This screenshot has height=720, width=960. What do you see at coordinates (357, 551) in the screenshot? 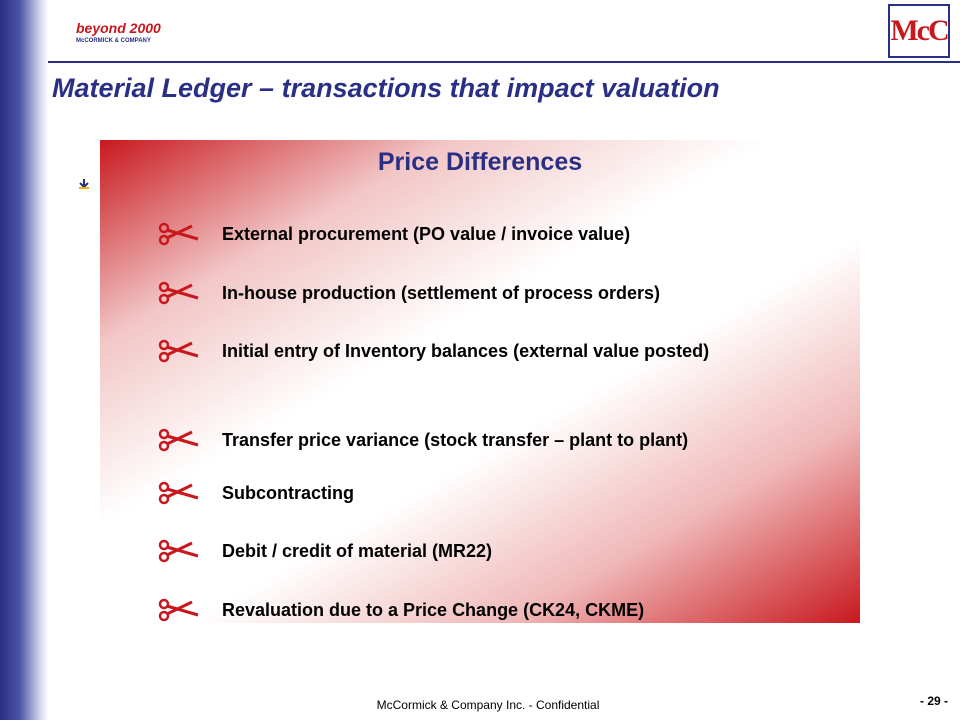
I see `list-item: Debit / credit of material (MR22)` at bounding box center [357, 551].